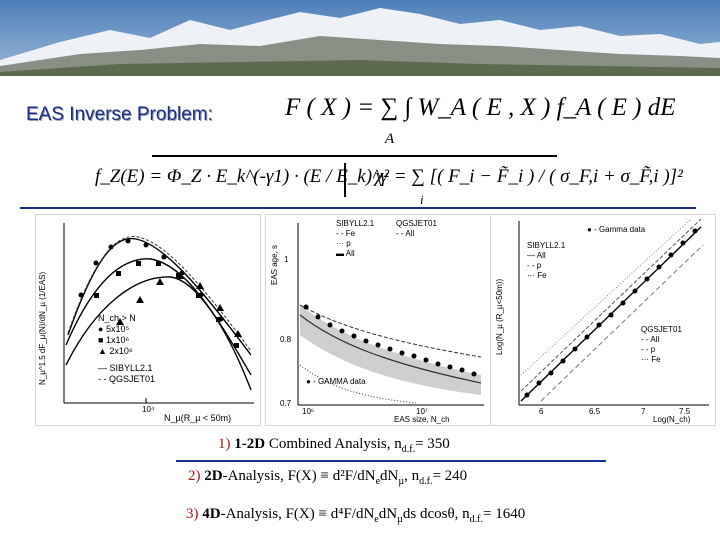  I want to click on panel3-ylabel: Log(N_µ (R_µ<50m)), so click(499, 316).